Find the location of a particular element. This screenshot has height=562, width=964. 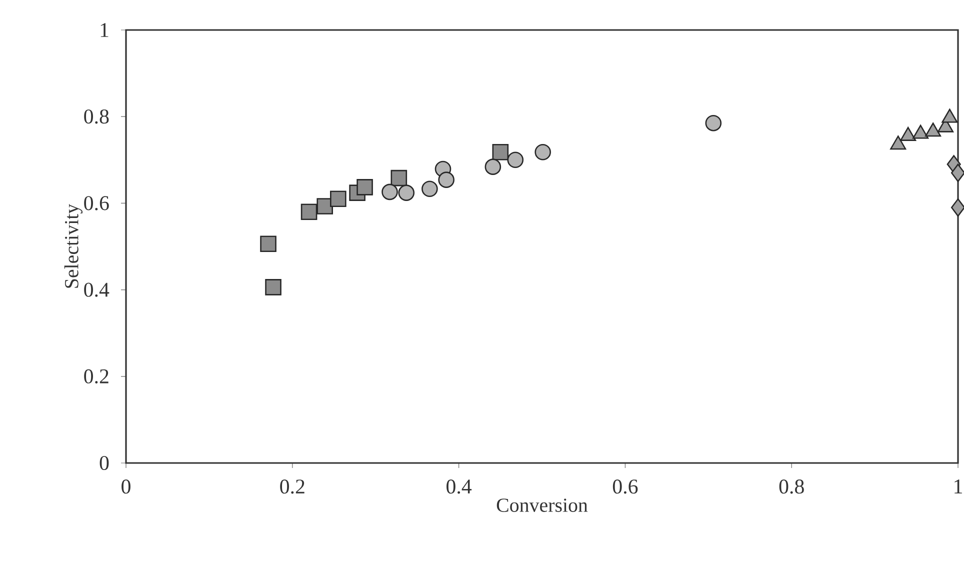

x-axis-title: Conversion is located at coordinates (542, 505).